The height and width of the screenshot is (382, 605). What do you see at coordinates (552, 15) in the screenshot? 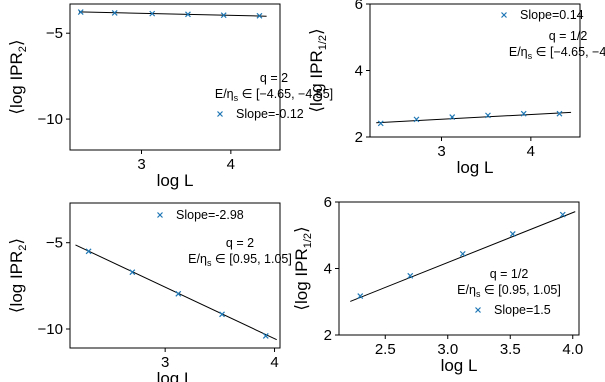
I see `legend-label: Slope=0.14` at bounding box center [552, 15].